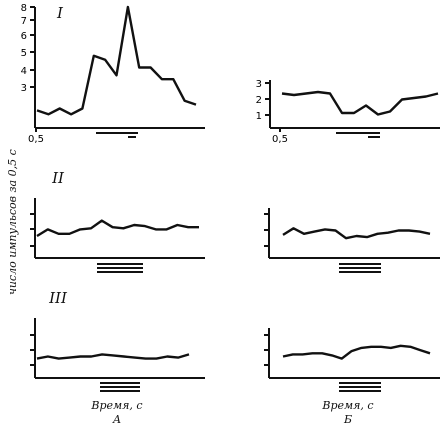  What do you see at coordinates (116, 60) in the screenshot?
I see `series-line-I-A` at bounding box center [116, 60].